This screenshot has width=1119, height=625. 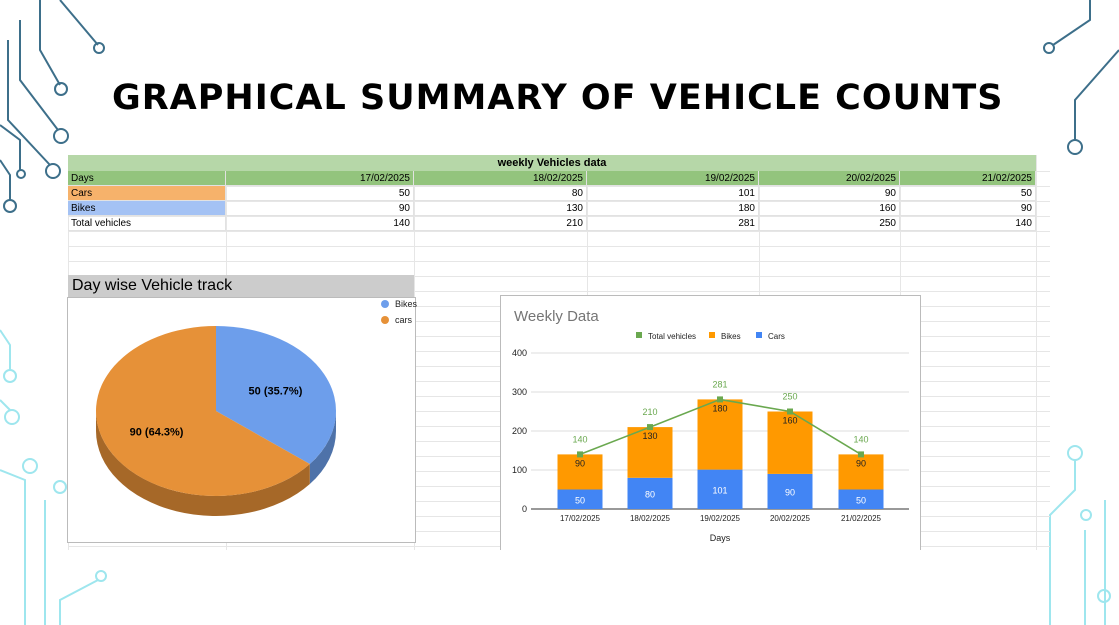 I want to click on table-cell: 17/02/2025, so click(x=320, y=178).